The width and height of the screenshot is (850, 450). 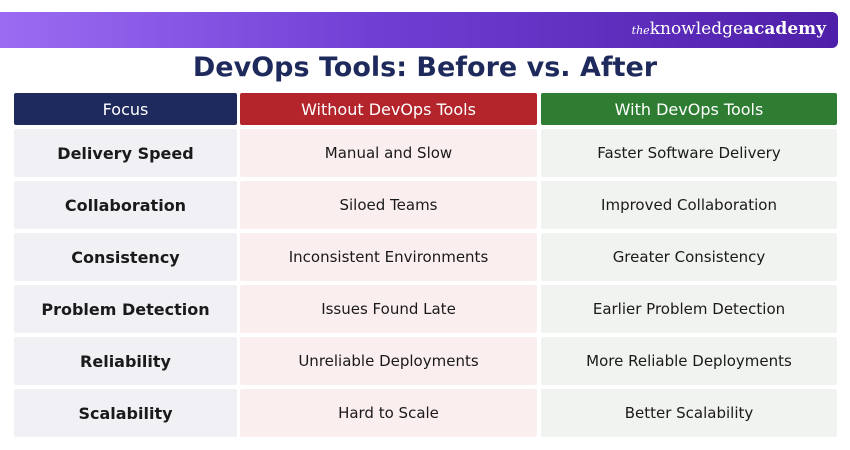 I want to click on row-header: Problem Detection, so click(x=125, y=309).